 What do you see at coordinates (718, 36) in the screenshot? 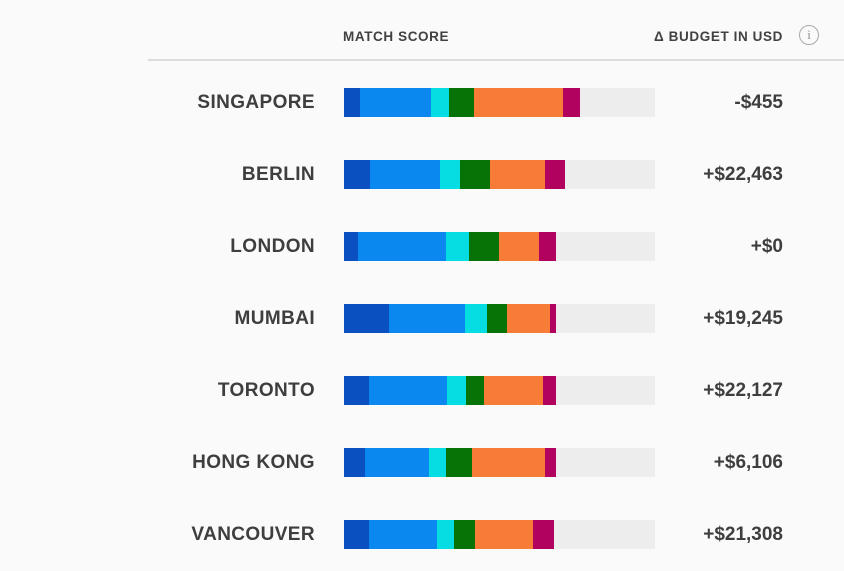
I see `budget-column-header: Δ BUDGET IN USD` at bounding box center [718, 36].